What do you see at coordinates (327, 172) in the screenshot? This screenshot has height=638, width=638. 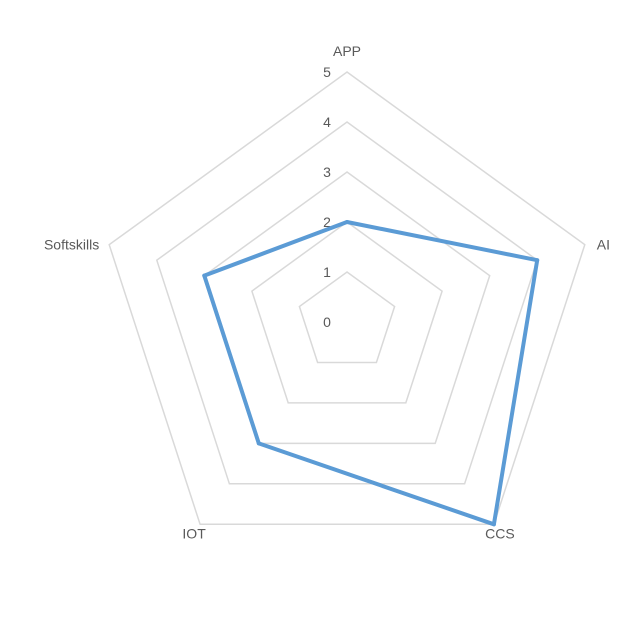 I see `tick-label-3: 3` at bounding box center [327, 172].